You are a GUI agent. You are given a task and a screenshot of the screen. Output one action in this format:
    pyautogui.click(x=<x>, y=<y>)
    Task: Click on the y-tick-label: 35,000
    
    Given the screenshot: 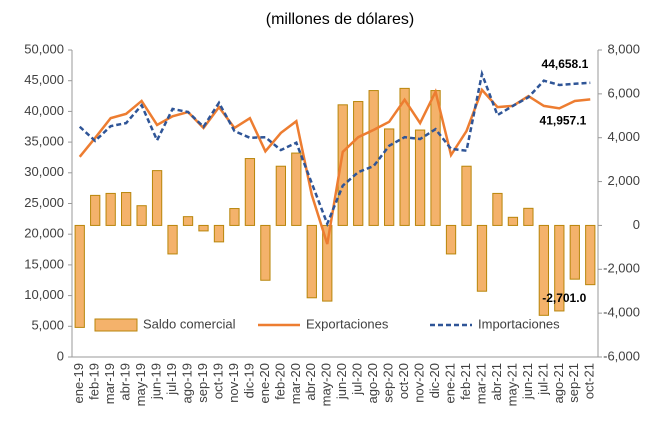 What is the action you would take?
    pyautogui.click(x=44, y=141)
    